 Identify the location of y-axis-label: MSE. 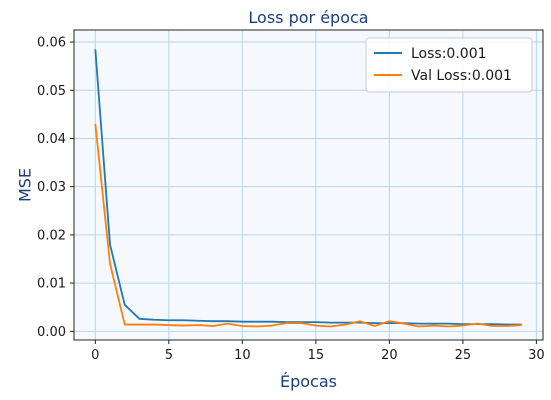
(25, 185).